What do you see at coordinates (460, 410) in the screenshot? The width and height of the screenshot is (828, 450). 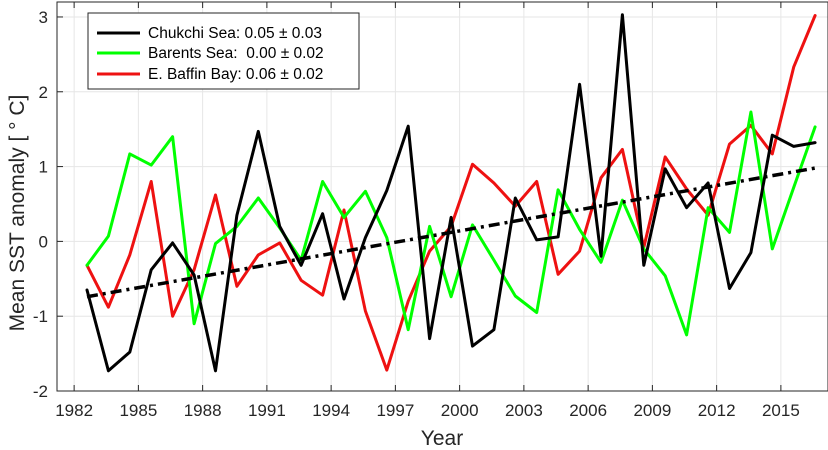 I see `x-tick-label: 2000` at bounding box center [460, 410].